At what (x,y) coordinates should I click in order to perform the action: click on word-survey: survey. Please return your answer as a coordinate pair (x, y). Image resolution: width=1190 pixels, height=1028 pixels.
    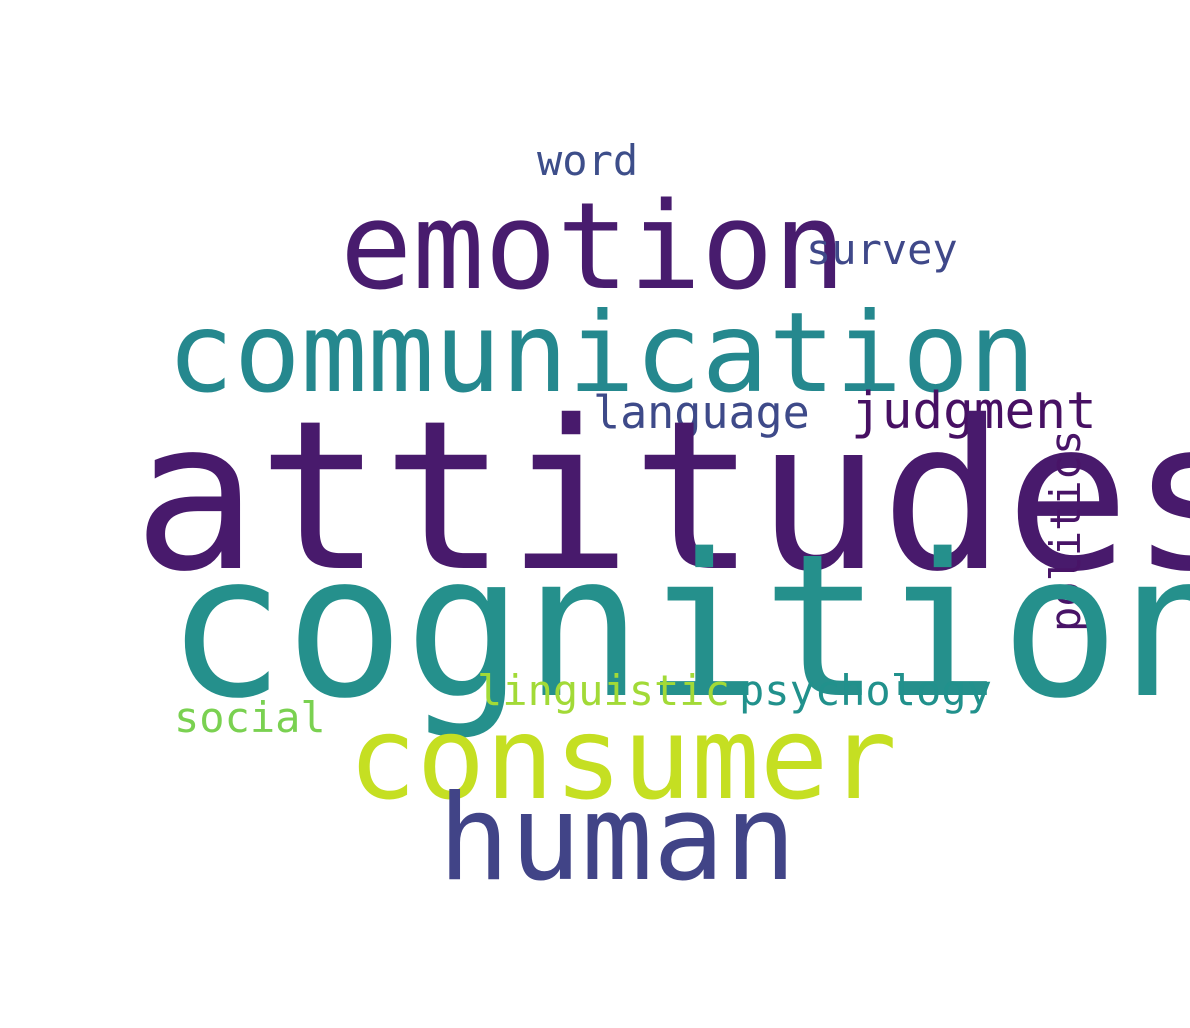
    Looking at the image, I should click on (882, 249).